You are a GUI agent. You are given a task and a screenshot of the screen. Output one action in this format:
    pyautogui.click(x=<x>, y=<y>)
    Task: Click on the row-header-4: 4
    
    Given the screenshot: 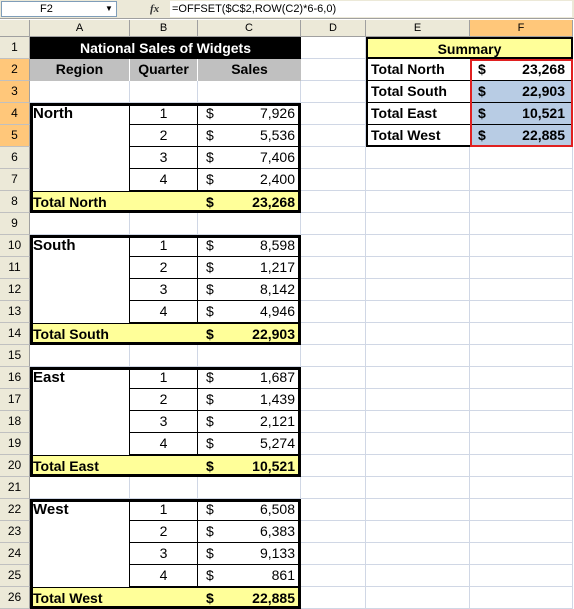 What is the action you would take?
    pyautogui.click(x=15, y=114)
    